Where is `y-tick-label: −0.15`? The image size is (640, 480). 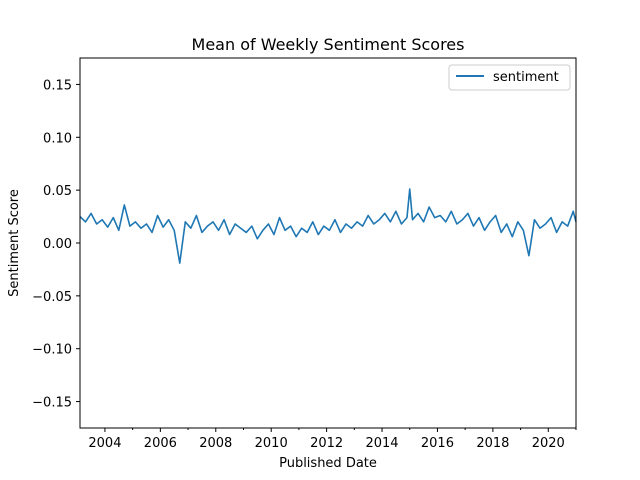
y-tick-label: −0.15 is located at coordinates (52, 403).